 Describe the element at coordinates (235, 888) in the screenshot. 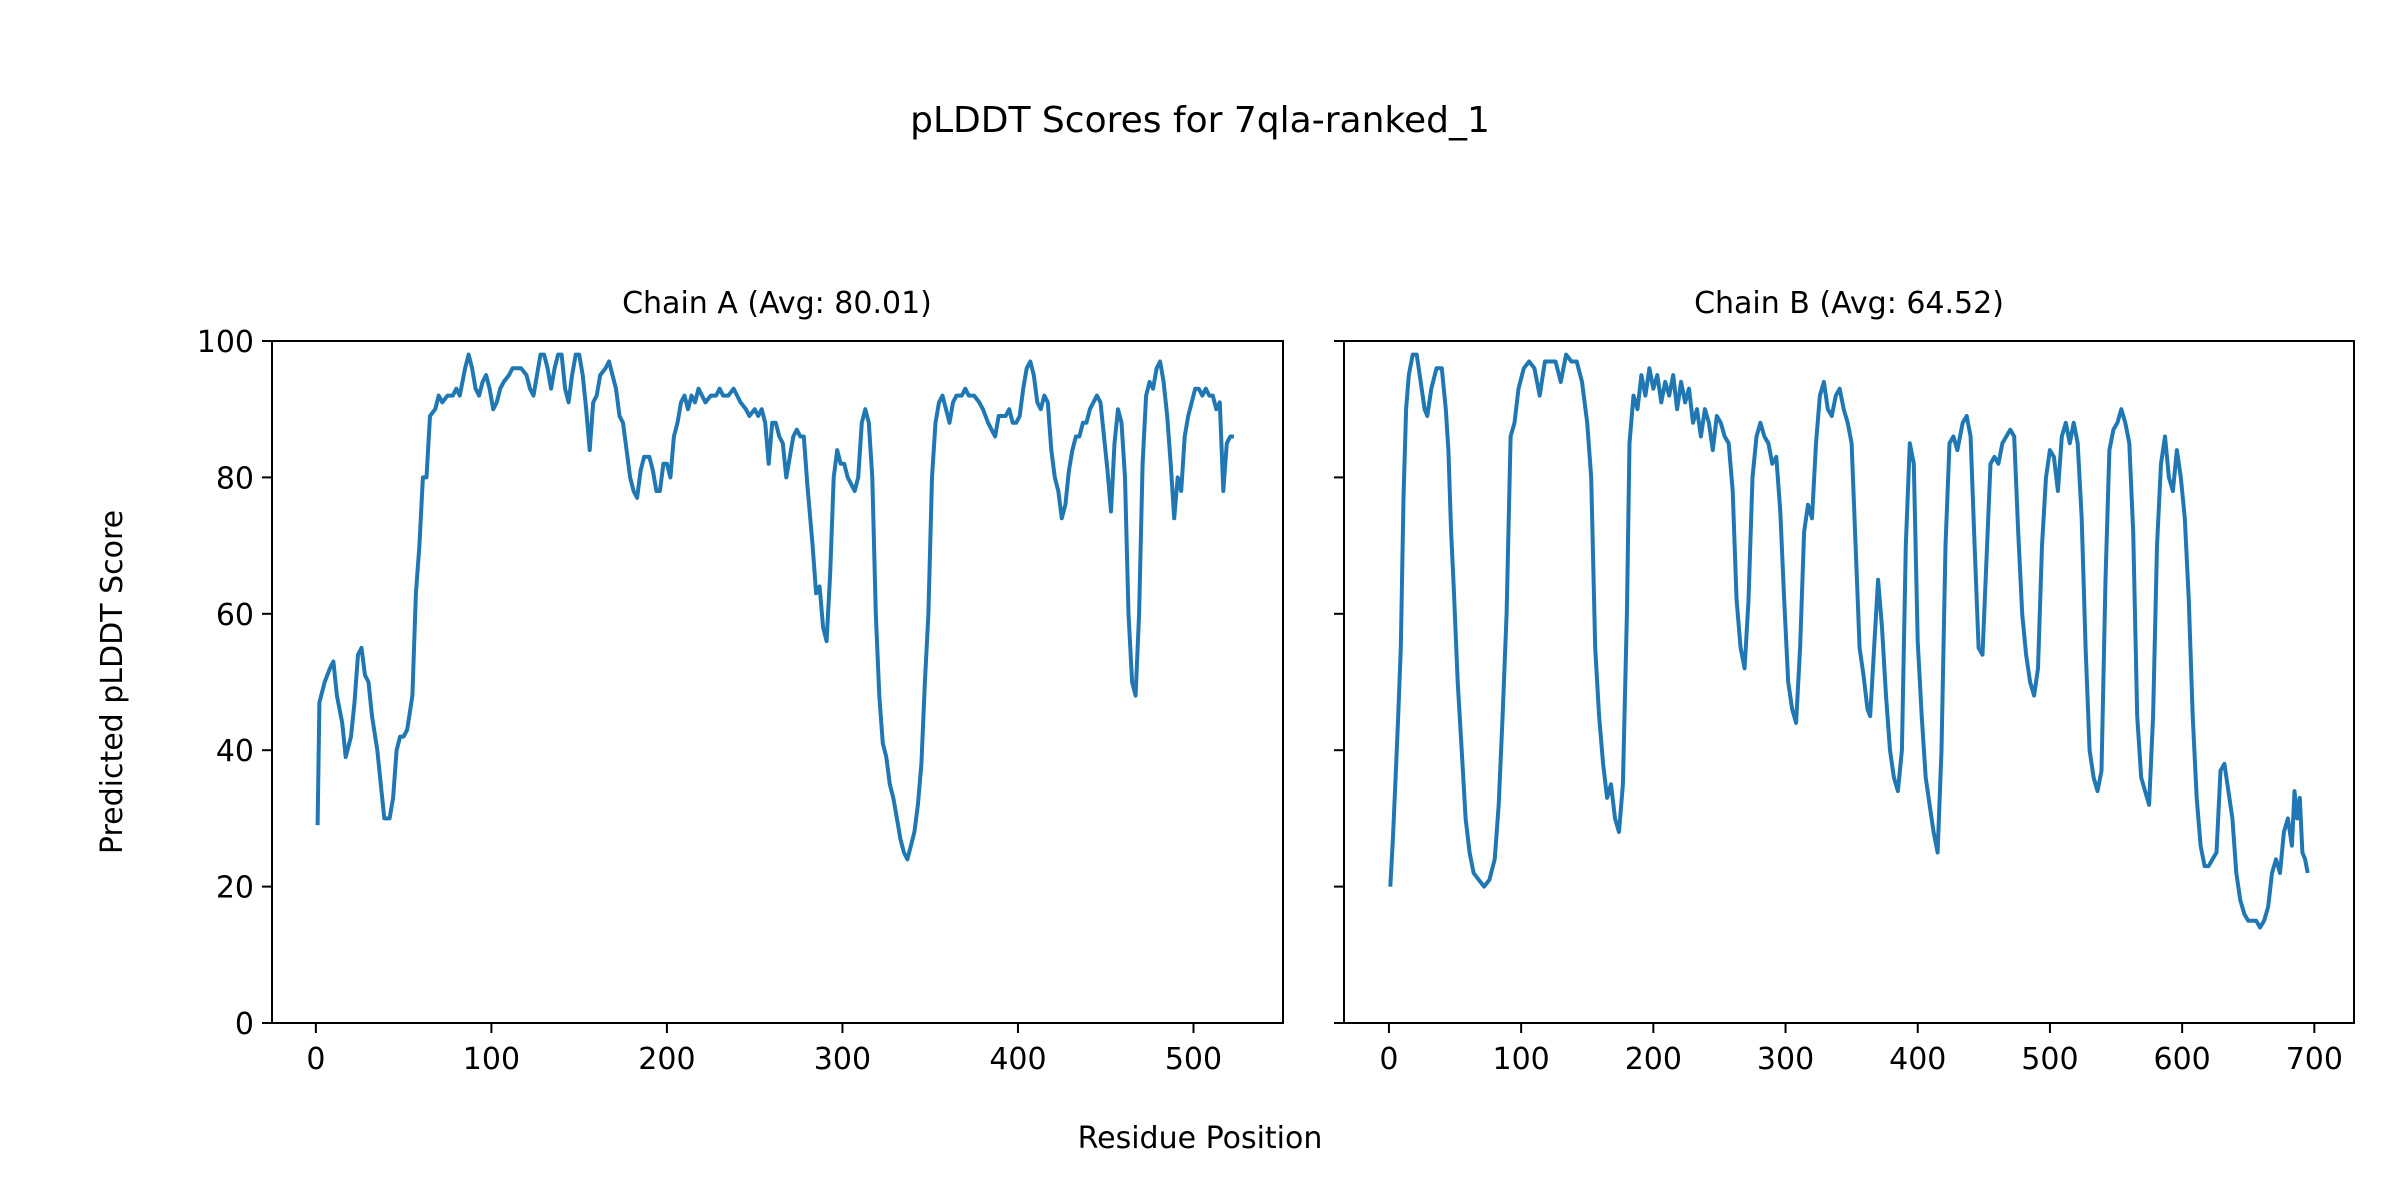

I see `y-tick-label: 20` at that location.